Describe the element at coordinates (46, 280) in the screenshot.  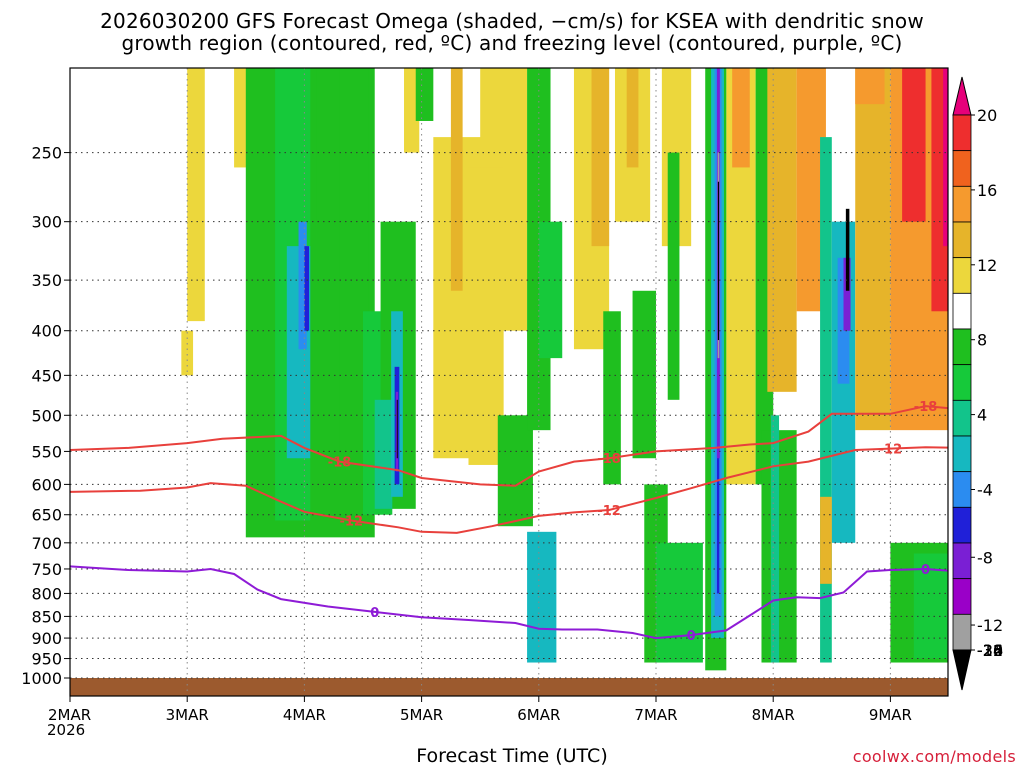
I see `y-tick-label: 350` at that location.